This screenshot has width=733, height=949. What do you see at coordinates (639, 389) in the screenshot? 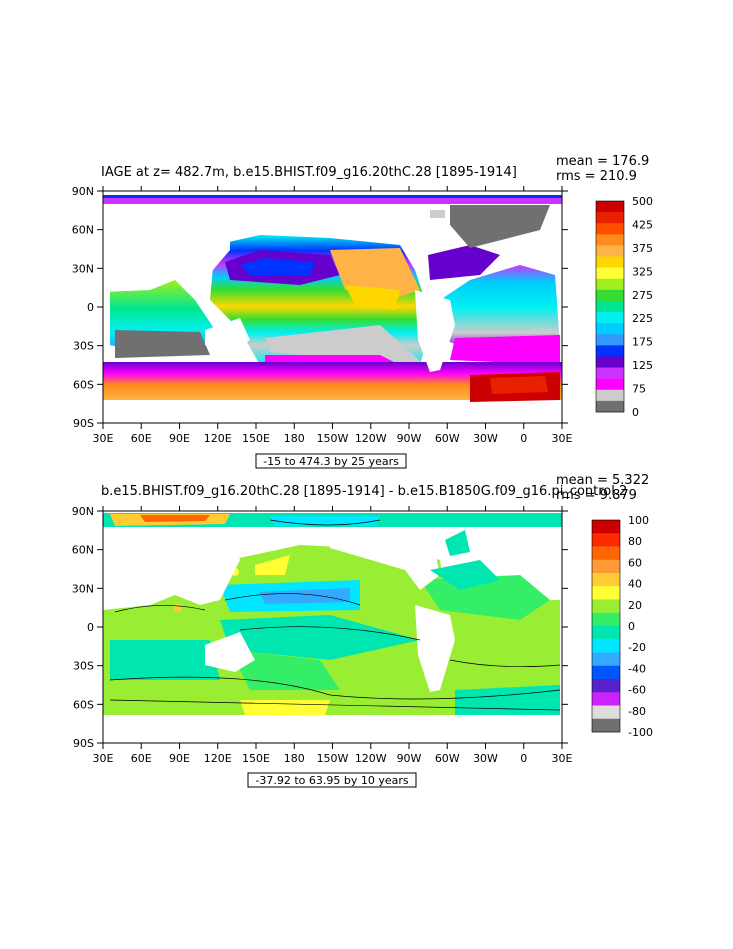
I see `colorbar-label: 75` at bounding box center [639, 389].